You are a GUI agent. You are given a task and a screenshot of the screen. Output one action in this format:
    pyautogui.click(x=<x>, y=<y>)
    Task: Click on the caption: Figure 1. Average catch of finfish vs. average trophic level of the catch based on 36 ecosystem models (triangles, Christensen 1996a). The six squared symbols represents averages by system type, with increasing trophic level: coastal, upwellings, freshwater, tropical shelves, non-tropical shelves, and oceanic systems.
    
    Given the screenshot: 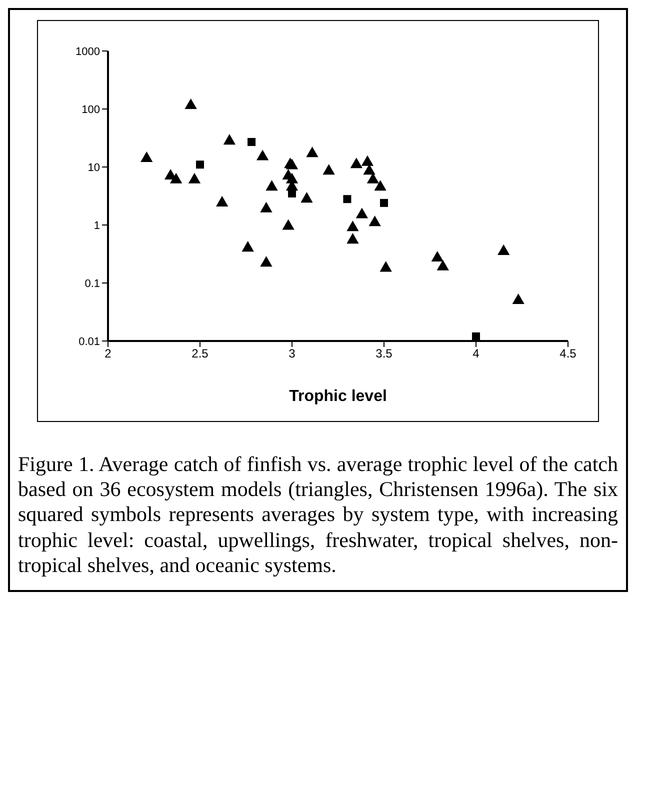 What is the action you would take?
    pyautogui.click(x=318, y=515)
    